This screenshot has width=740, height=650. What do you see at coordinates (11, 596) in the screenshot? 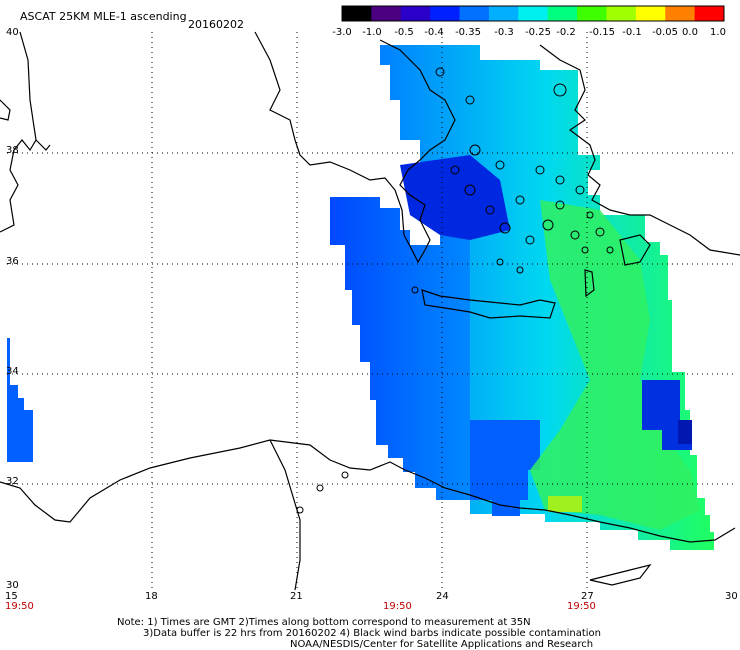
I see `lon-label-15: 15` at bounding box center [11, 596].